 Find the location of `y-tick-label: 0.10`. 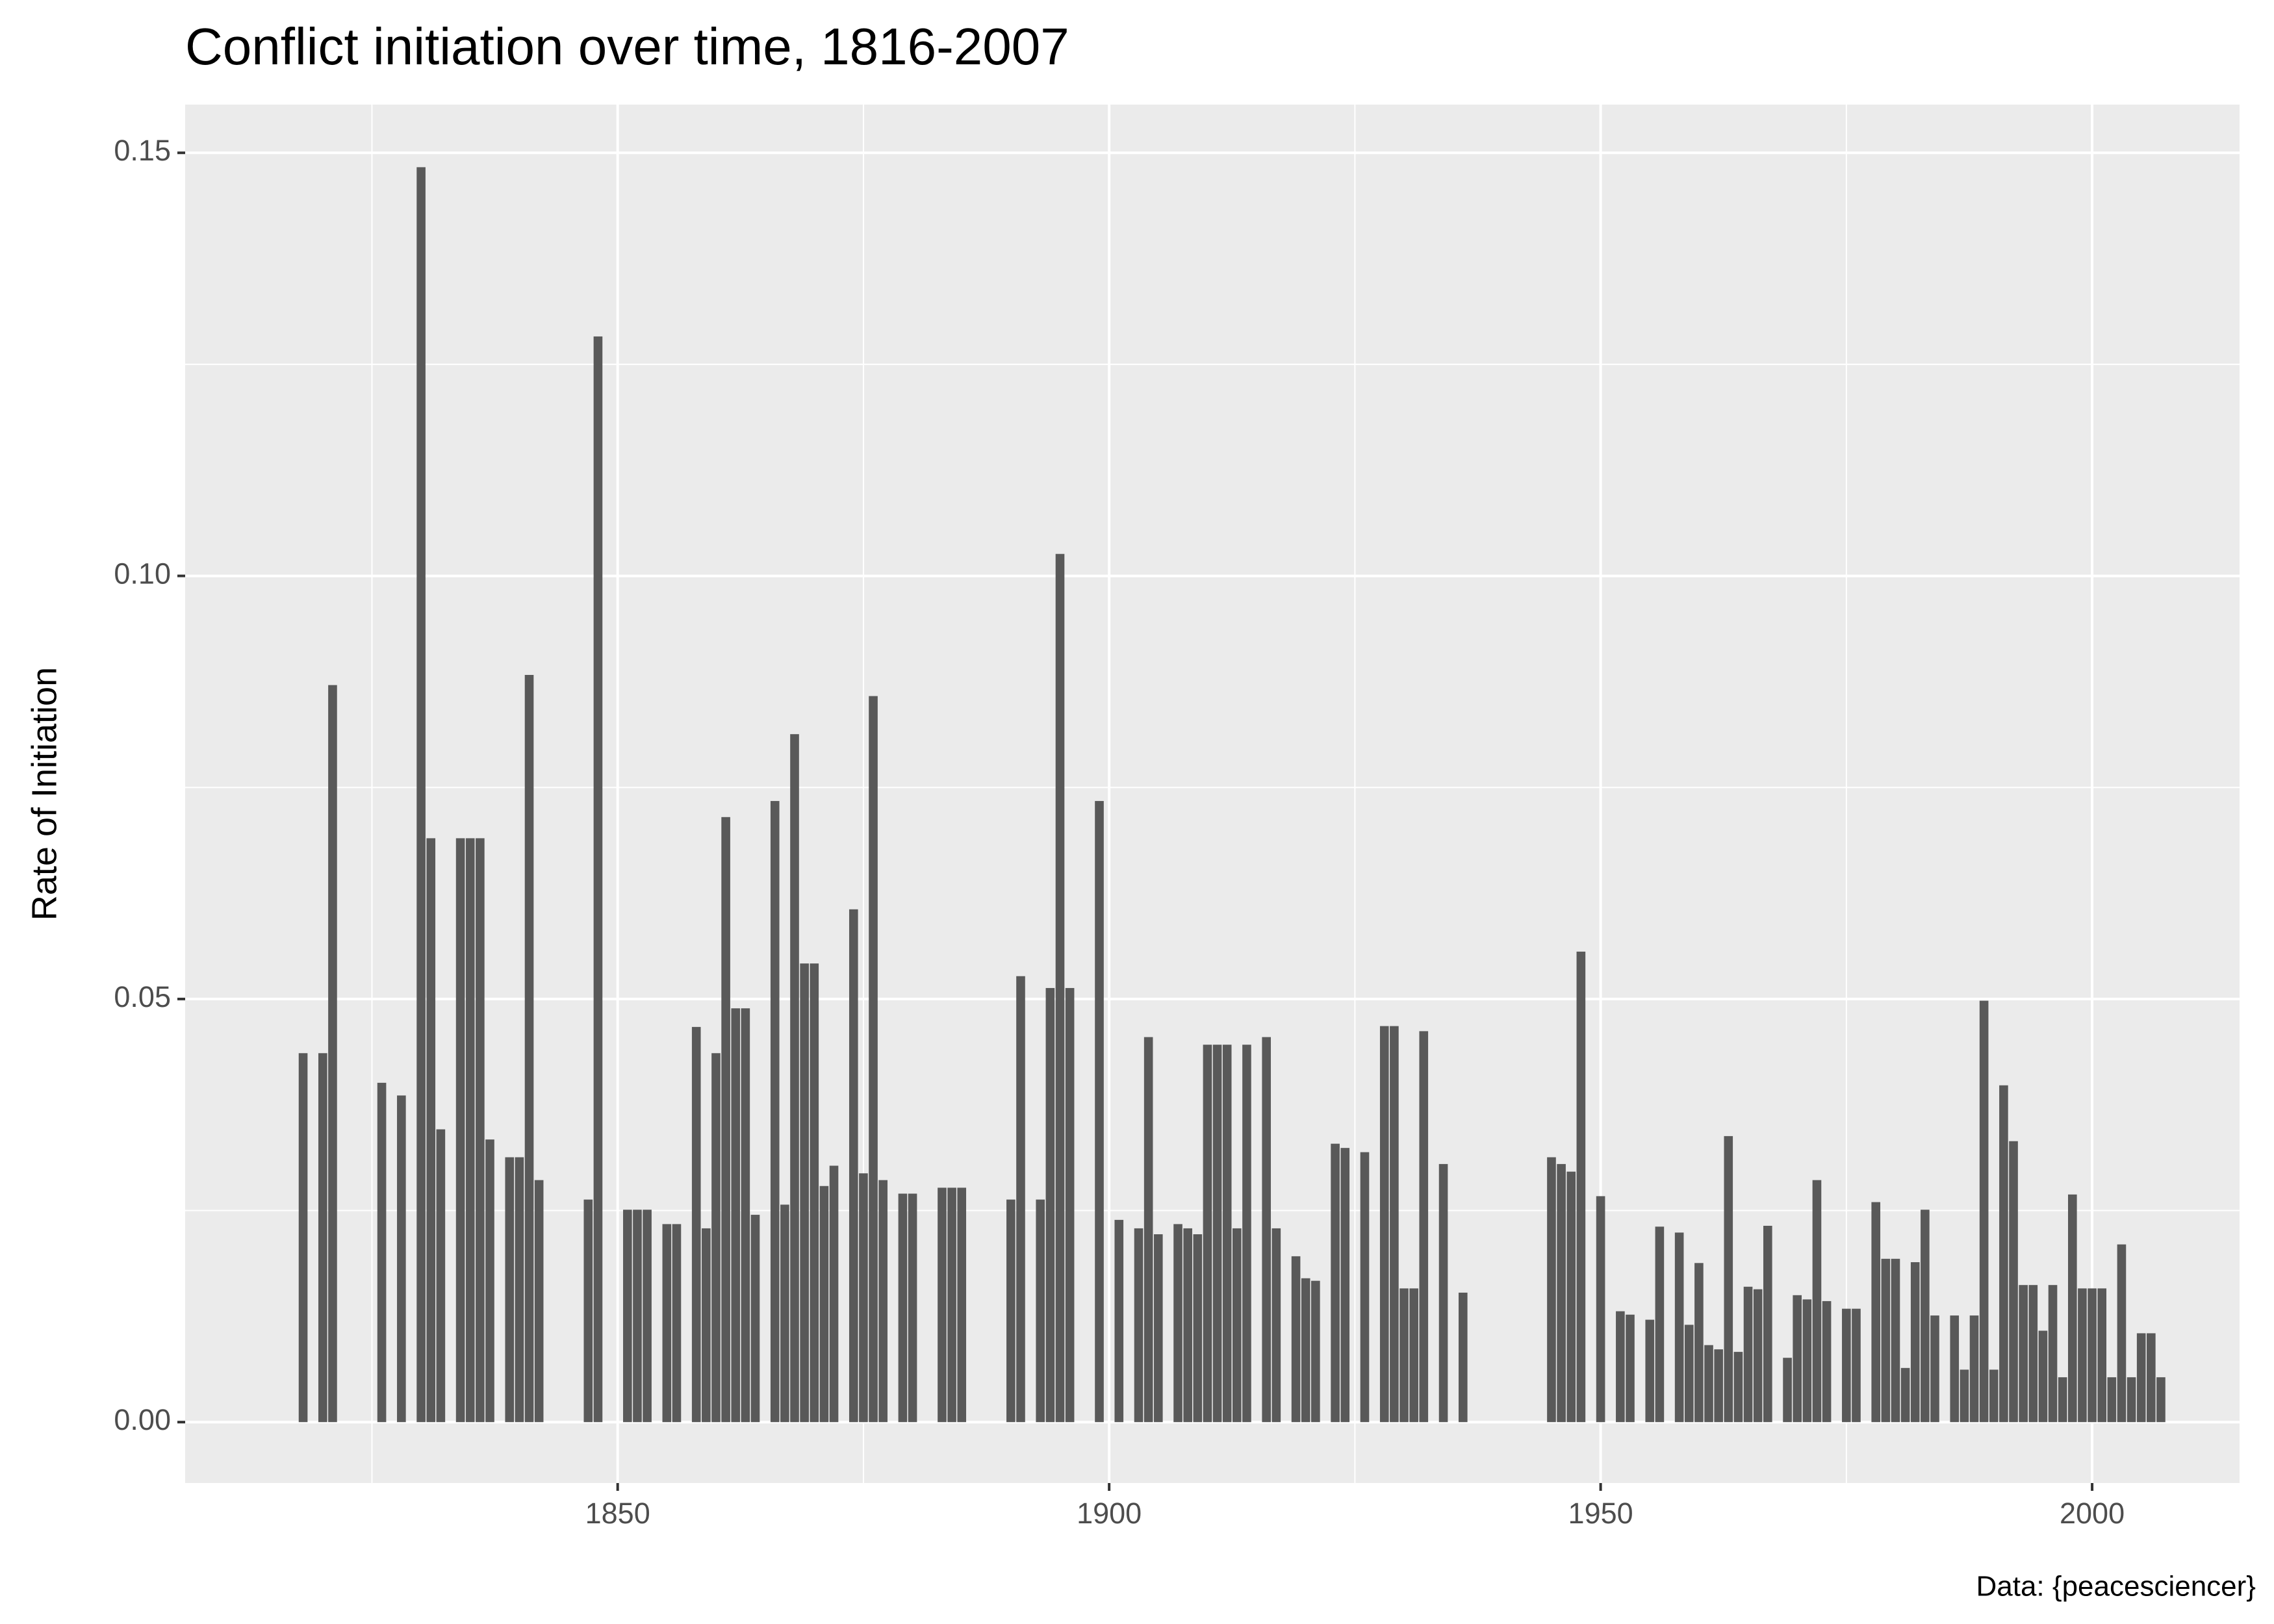

y-tick-label: 0.10 is located at coordinates (142, 573).